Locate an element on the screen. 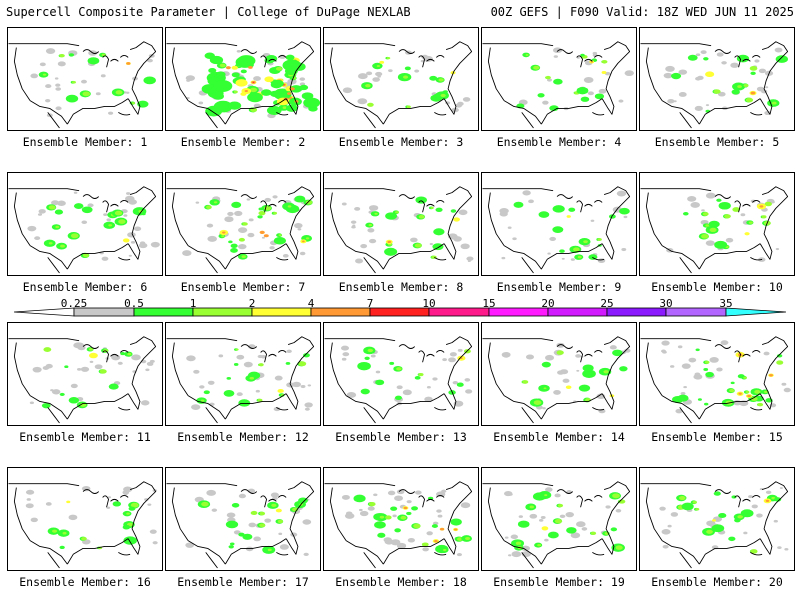  legend-tick-label: 7 is located at coordinates (370, 303).